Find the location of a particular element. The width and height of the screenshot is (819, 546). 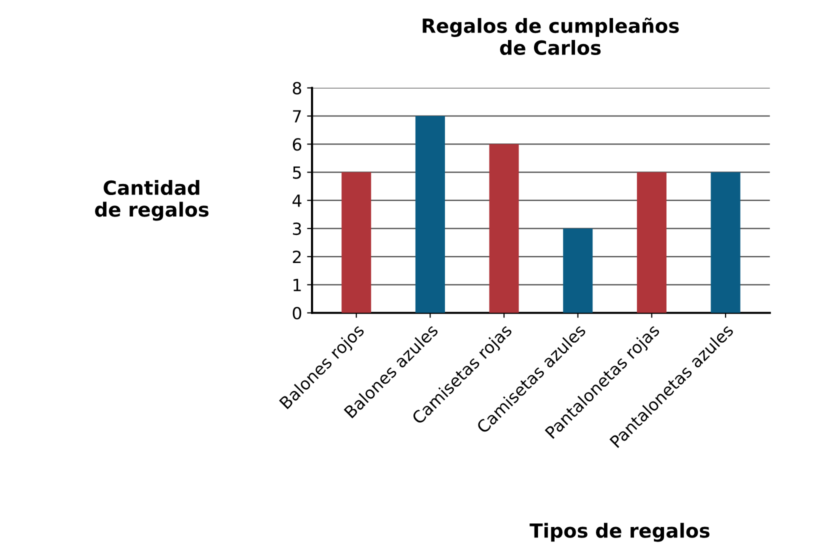

y-tick-label: 5 is located at coordinates (297, 172).